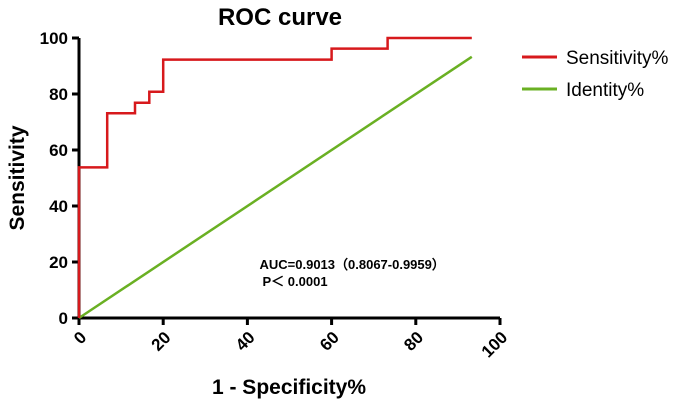 Image resolution: width=690 pixels, height=406 pixels. What do you see at coordinates (54, 38) in the screenshot?
I see `y-tick-label: 100` at bounding box center [54, 38].